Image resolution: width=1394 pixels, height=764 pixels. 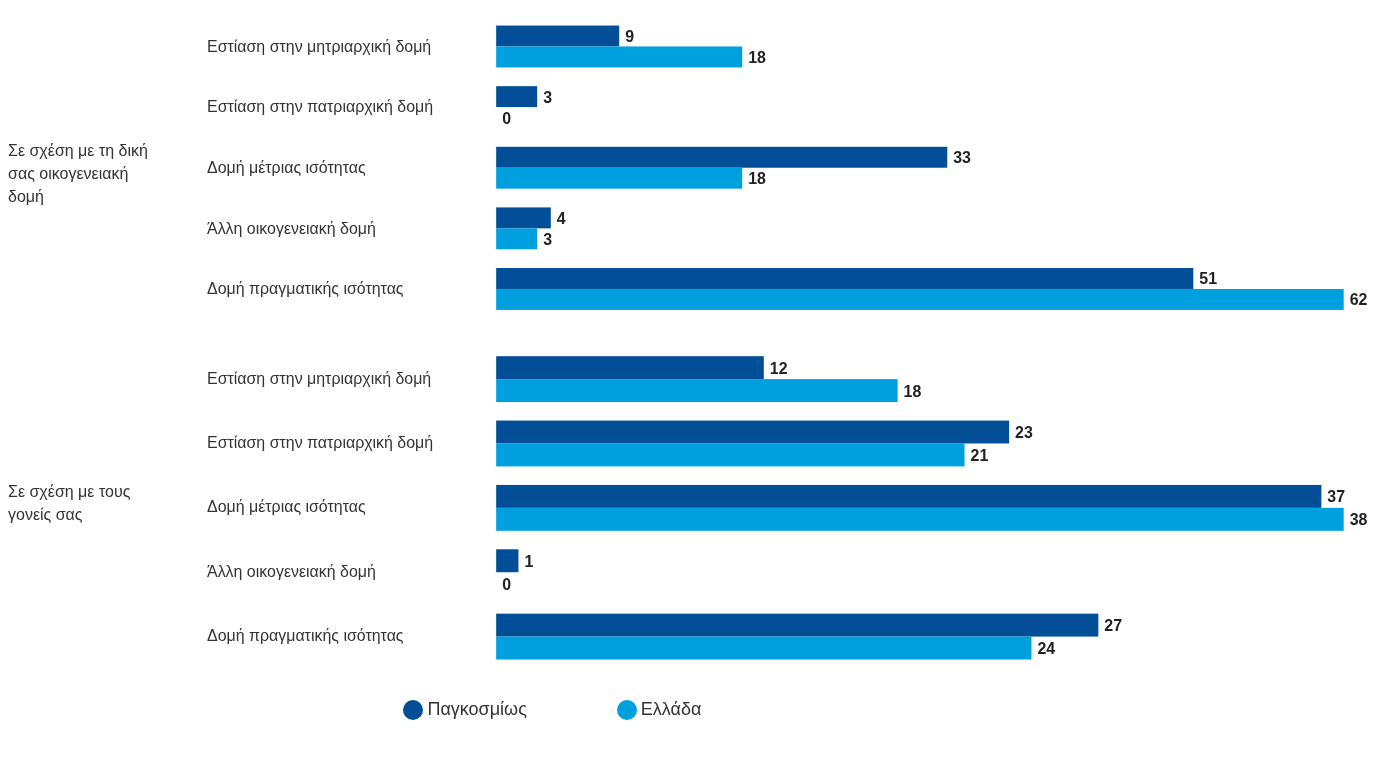 I want to click on data-label: 51, so click(x=1208, y=279).